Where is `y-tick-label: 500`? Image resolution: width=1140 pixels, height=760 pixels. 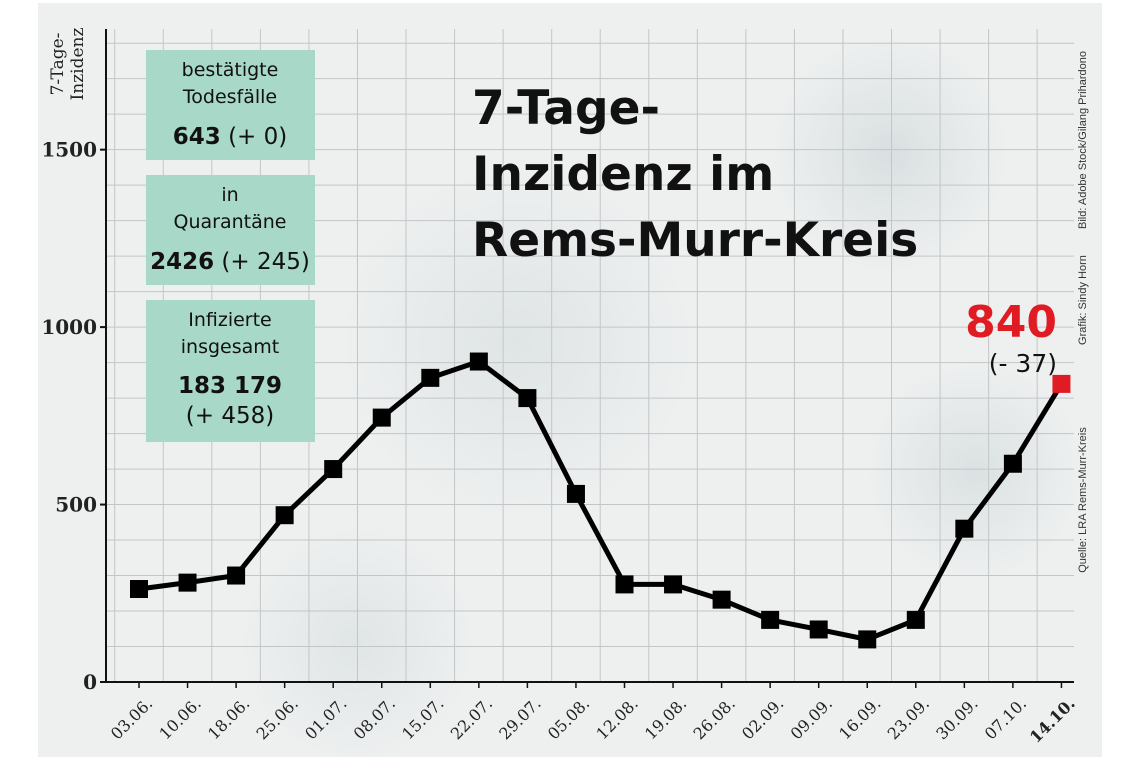 y-tick-label: 500 is located at coordinates (76, 505).